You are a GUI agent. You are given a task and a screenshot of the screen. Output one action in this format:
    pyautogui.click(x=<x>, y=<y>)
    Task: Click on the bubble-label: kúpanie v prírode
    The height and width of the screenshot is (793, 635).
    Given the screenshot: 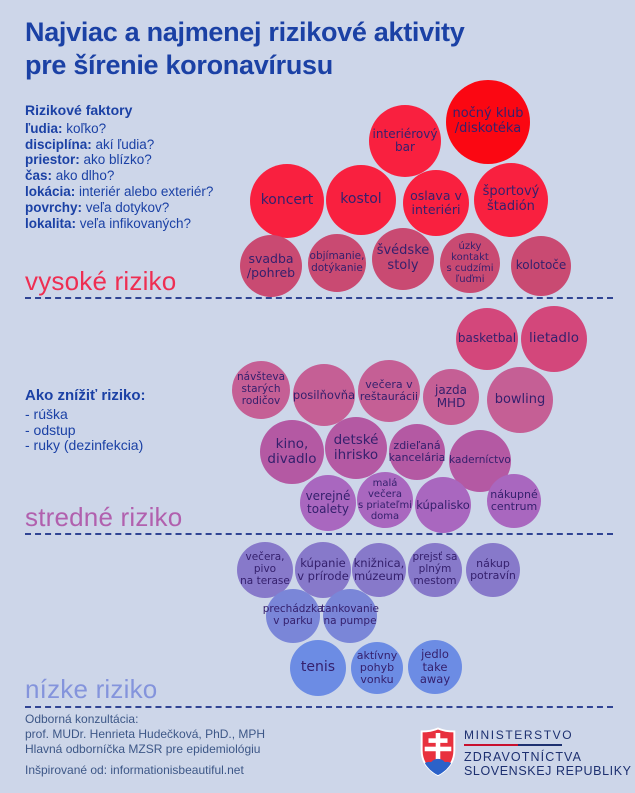 What is the action you would take?
    pyautogui.click(x=323, y=569)
    